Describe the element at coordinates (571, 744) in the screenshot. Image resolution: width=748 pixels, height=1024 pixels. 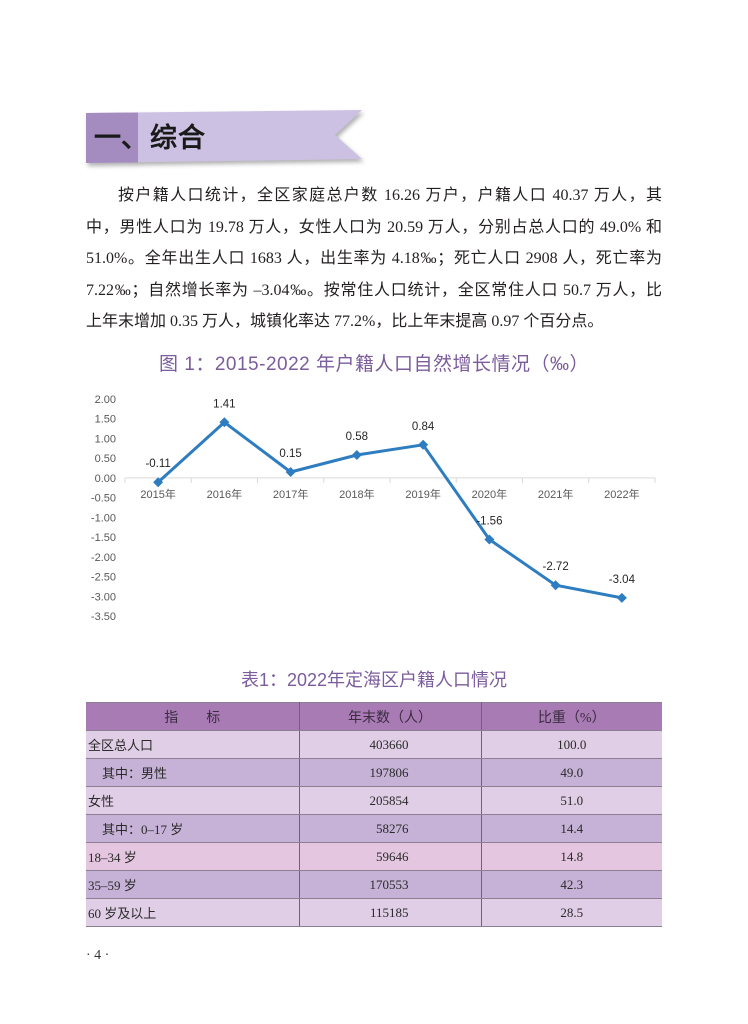
I see `row-share: 100.0` at that location.